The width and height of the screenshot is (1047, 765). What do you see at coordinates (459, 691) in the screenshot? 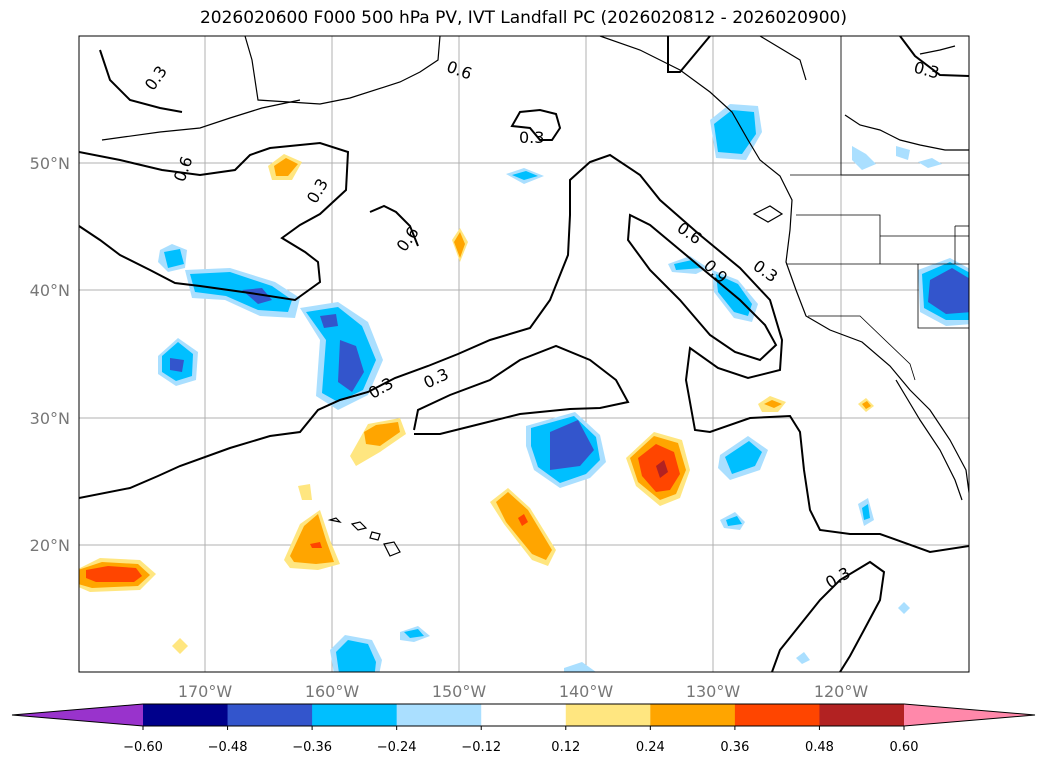
I see `lon-label: 150°W` at bounding box center [459, 691].